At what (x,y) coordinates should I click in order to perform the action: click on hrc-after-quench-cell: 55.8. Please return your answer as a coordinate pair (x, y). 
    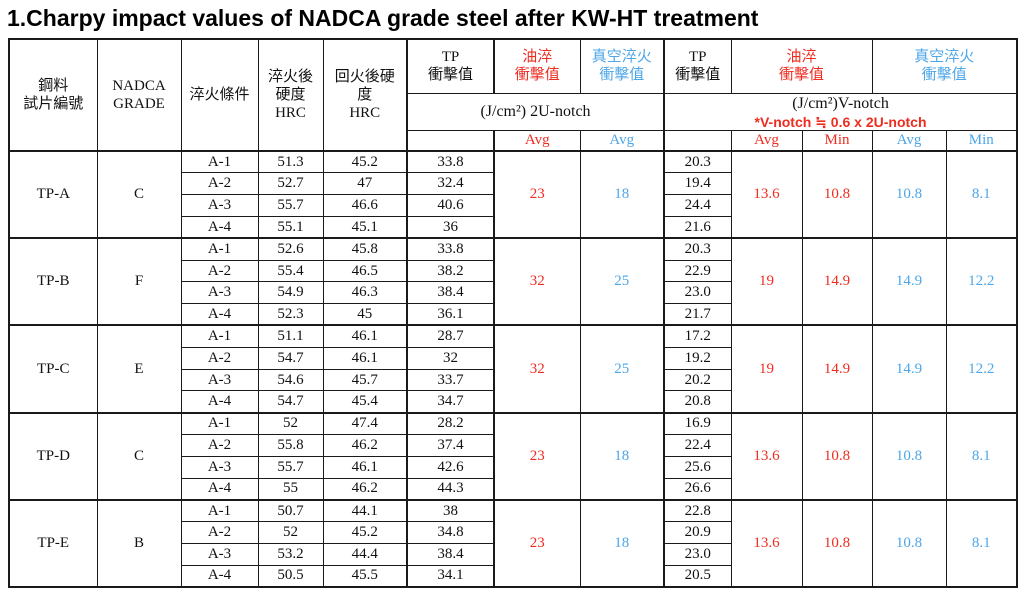
    Looking at the image, I should click on (290, 445).